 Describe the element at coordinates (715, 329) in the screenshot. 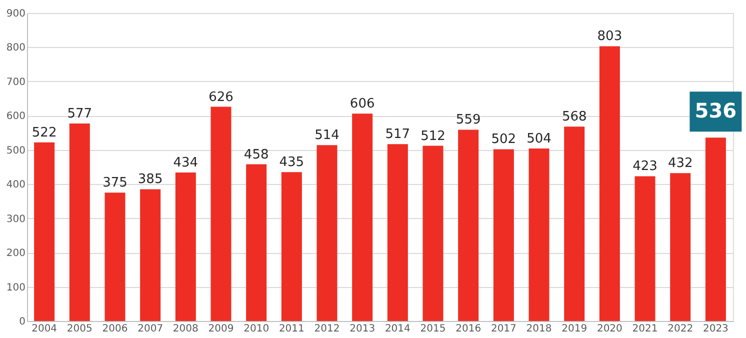

I see `x-tick-label: 2023` at that location.